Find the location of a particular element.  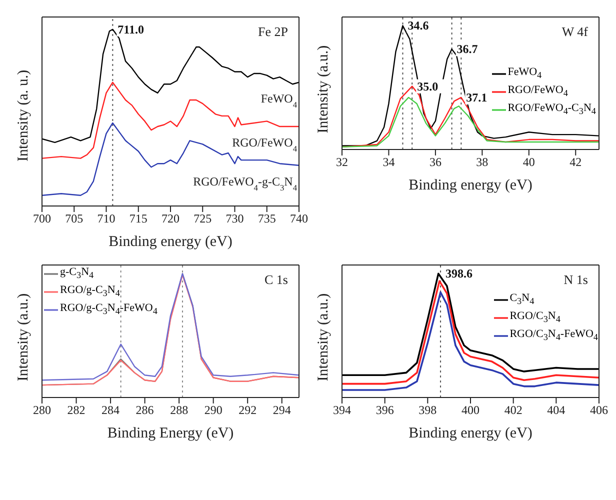

x-tick-label: 406 is located at coordinates (599, 409).